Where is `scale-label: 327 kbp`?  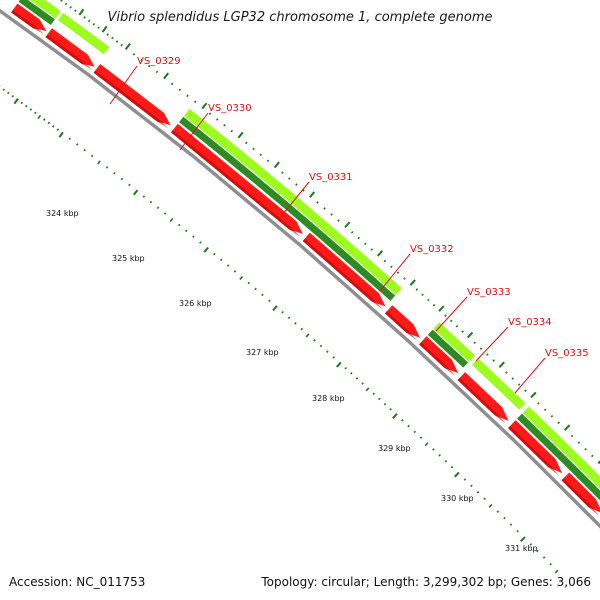
scale-label: 327 kbp is located at coordinates (262, 352).